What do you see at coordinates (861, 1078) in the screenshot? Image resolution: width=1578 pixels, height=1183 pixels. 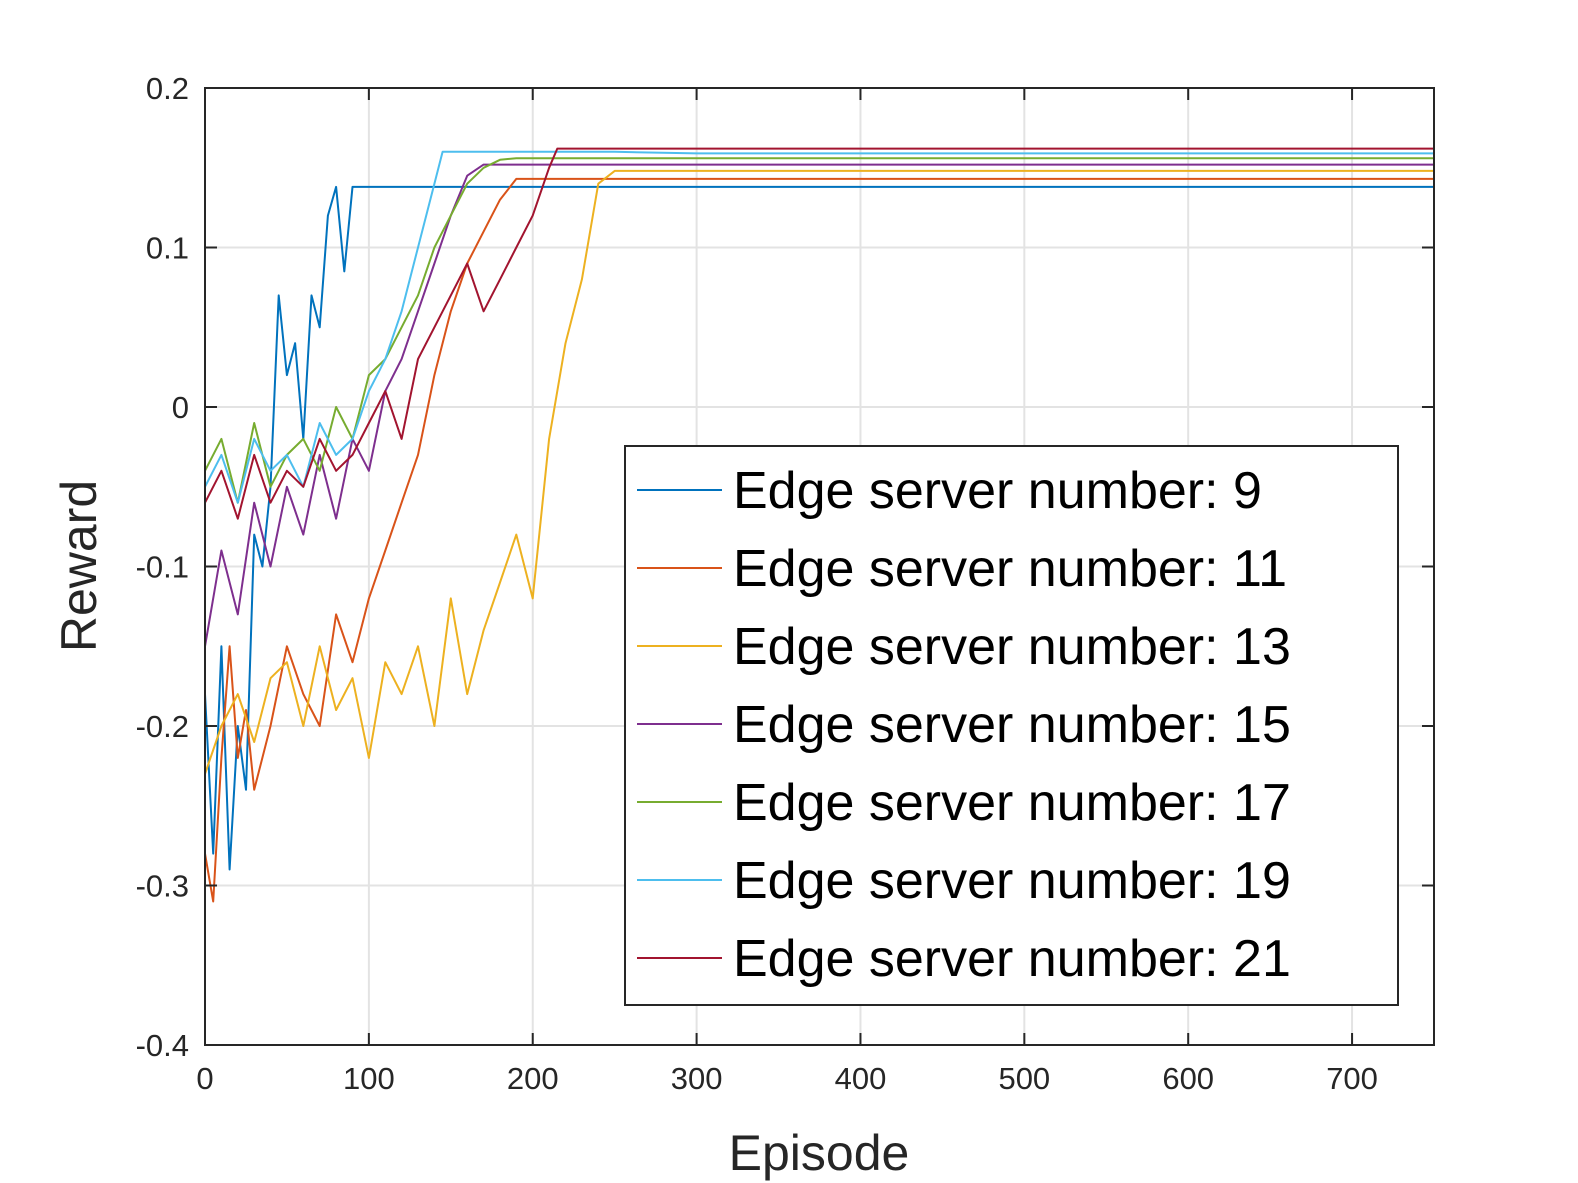 I see `x-tick-label: 400` at bounding box center [861, 1078].